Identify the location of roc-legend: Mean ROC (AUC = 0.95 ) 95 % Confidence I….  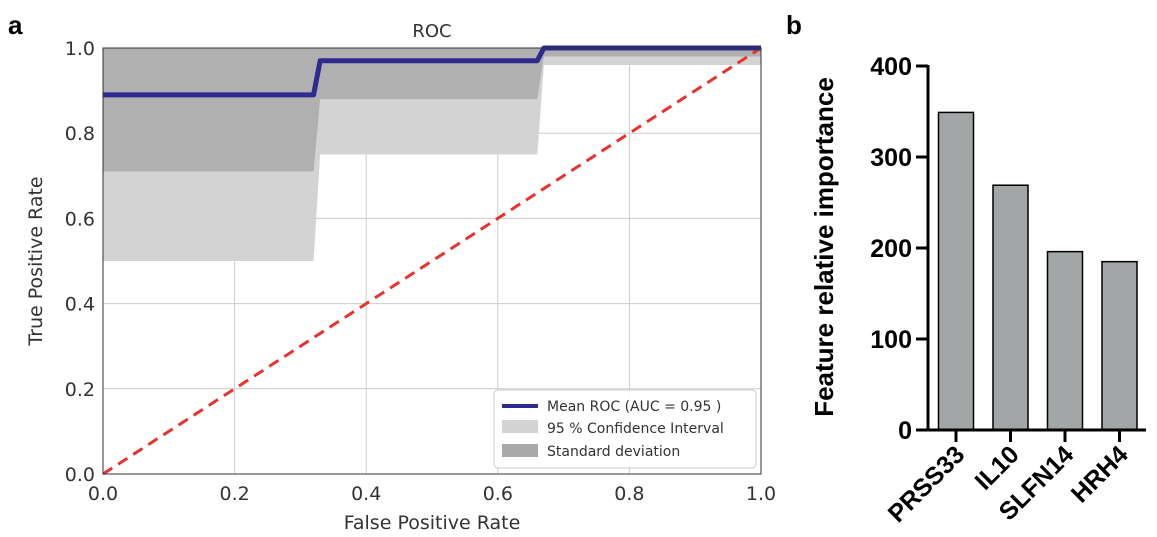
(625, 429).